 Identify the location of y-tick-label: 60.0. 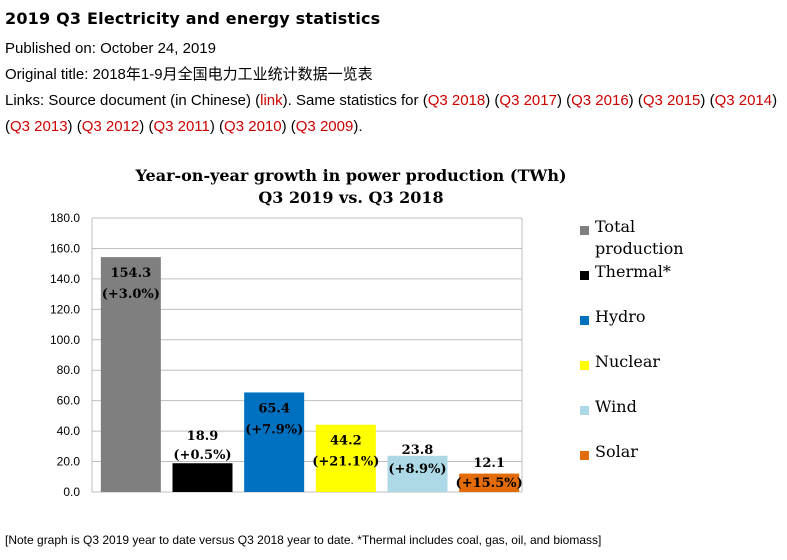
(69, 401).